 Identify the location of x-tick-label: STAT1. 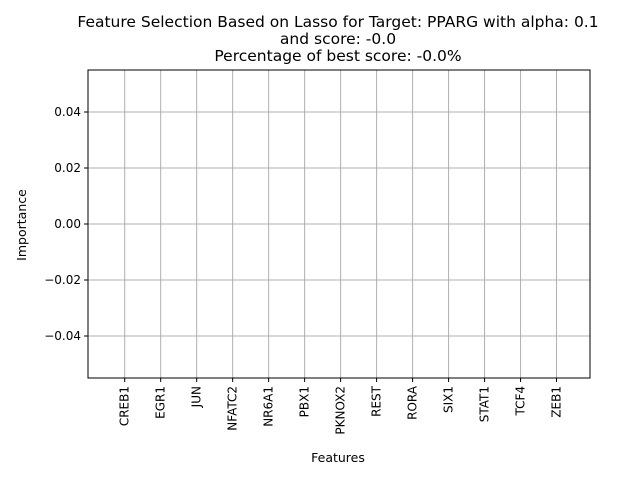
(485, 404).